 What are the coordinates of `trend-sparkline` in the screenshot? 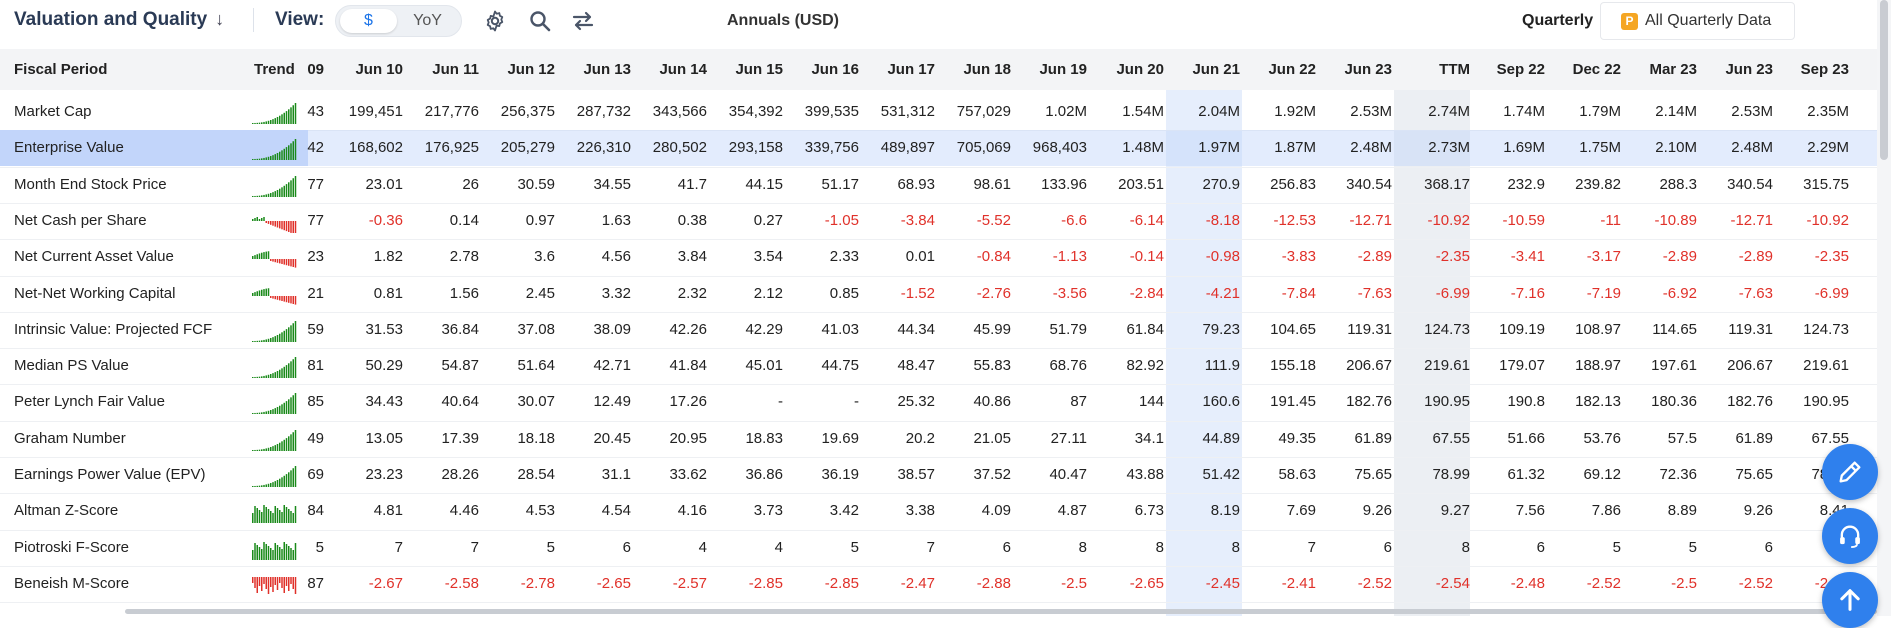 It's located at (274, 404).